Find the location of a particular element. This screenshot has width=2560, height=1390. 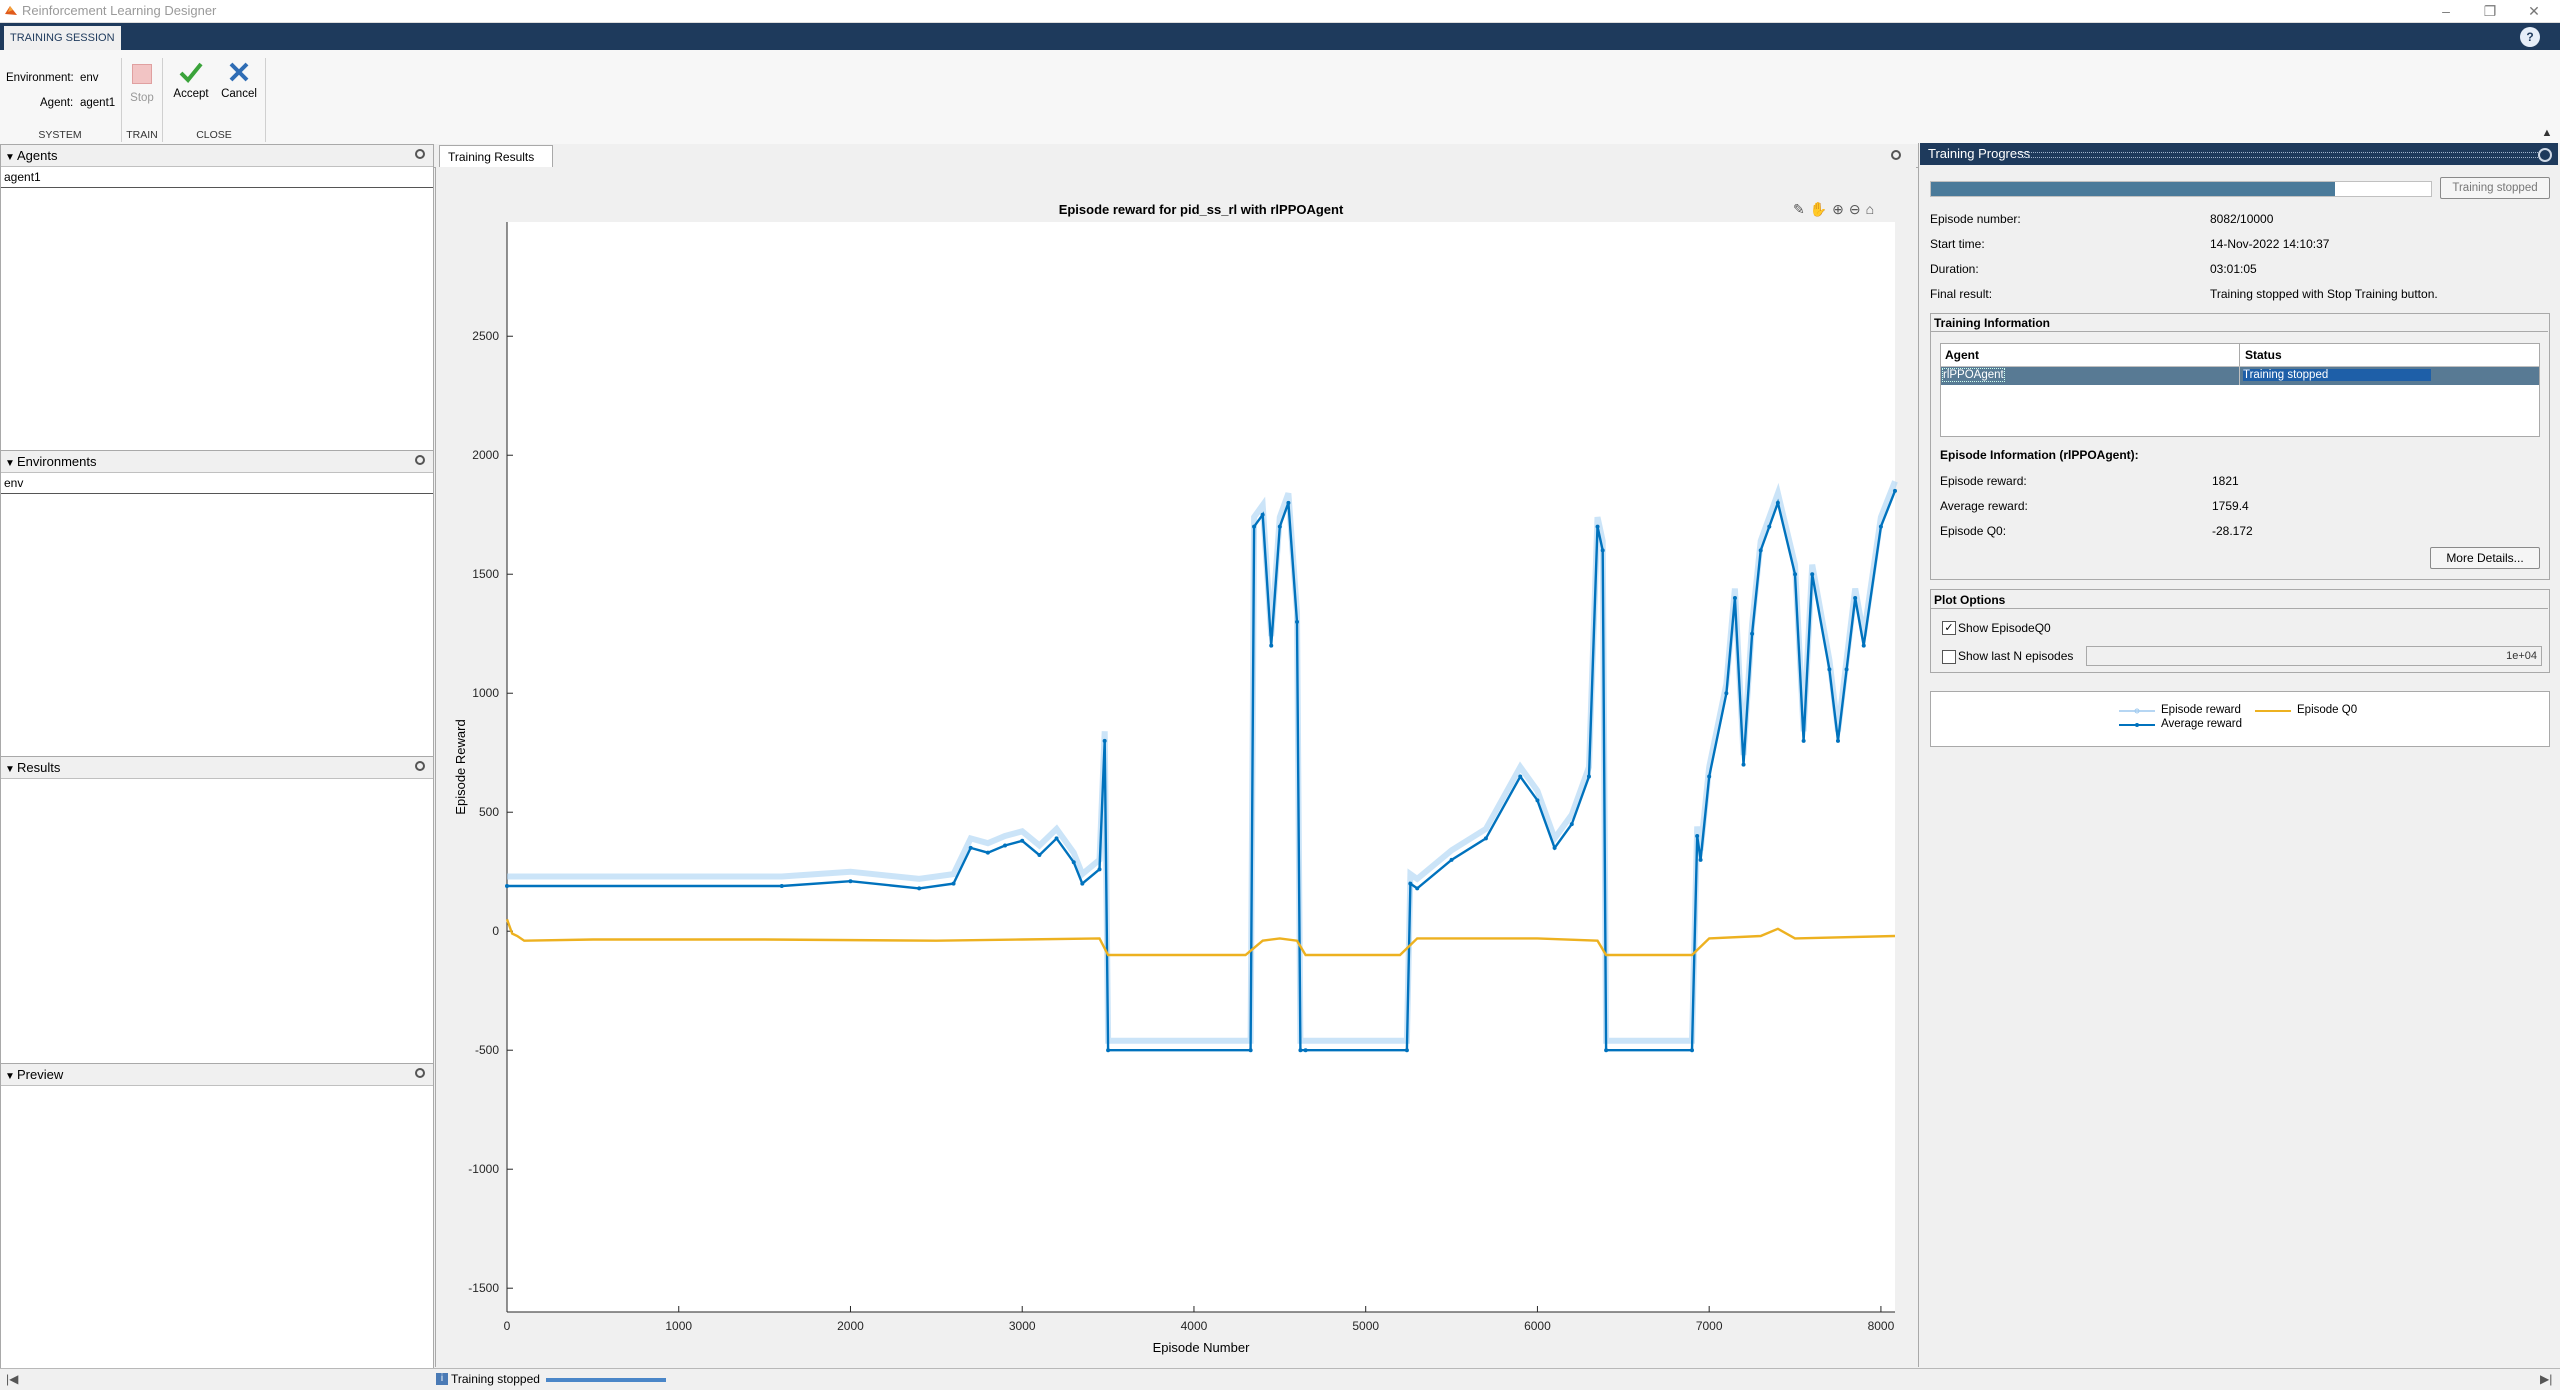

accept-button: Accept is located at coordinates (191, 86).